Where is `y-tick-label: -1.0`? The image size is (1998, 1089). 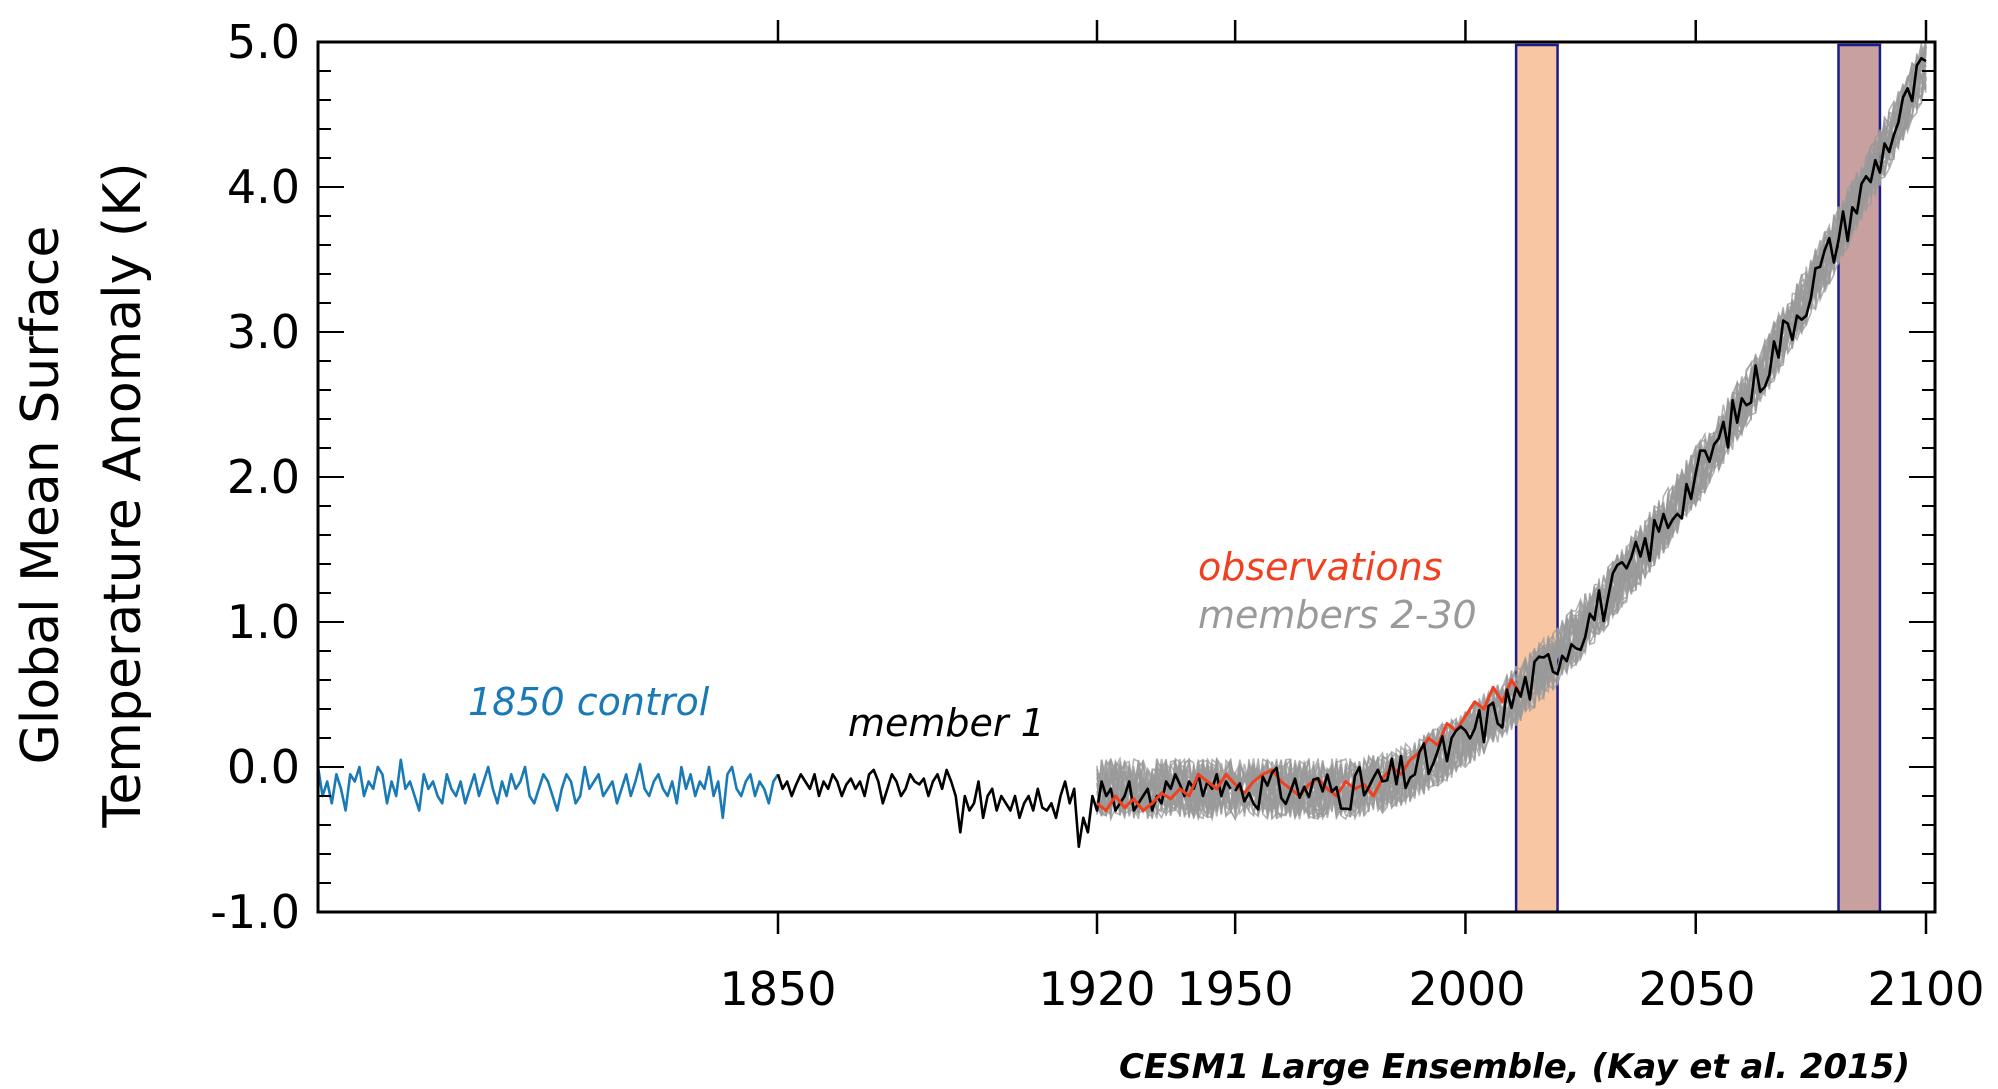 y-tick-label: -1.0 is located at coordinates (255, 912).